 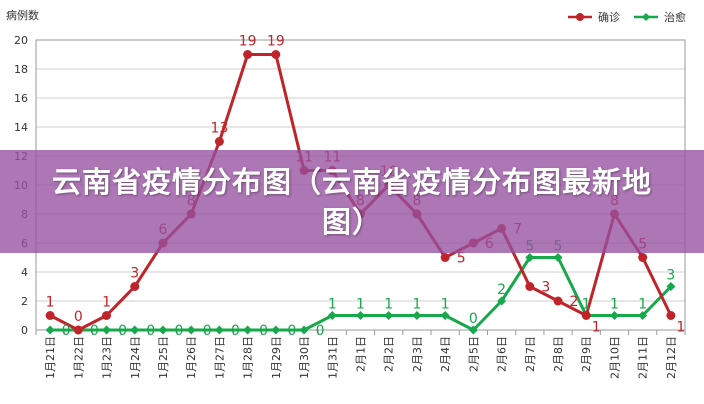 What do you see at coordinates (78, 357) in the screenshot?
I see `x-tick-label: 1月22日` at bounding box center [78, 357].